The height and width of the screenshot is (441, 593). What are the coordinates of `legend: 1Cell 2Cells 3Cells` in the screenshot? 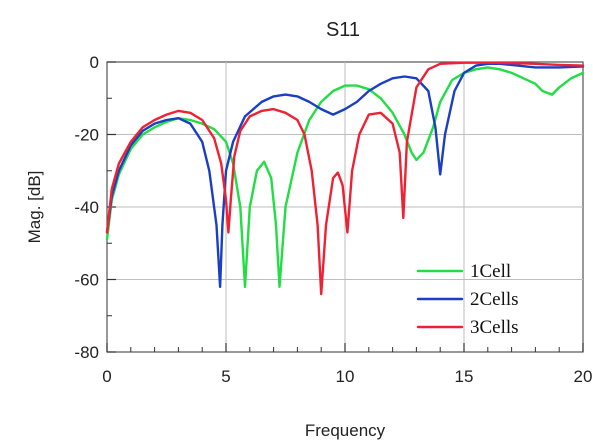 It's located at (467, 299).